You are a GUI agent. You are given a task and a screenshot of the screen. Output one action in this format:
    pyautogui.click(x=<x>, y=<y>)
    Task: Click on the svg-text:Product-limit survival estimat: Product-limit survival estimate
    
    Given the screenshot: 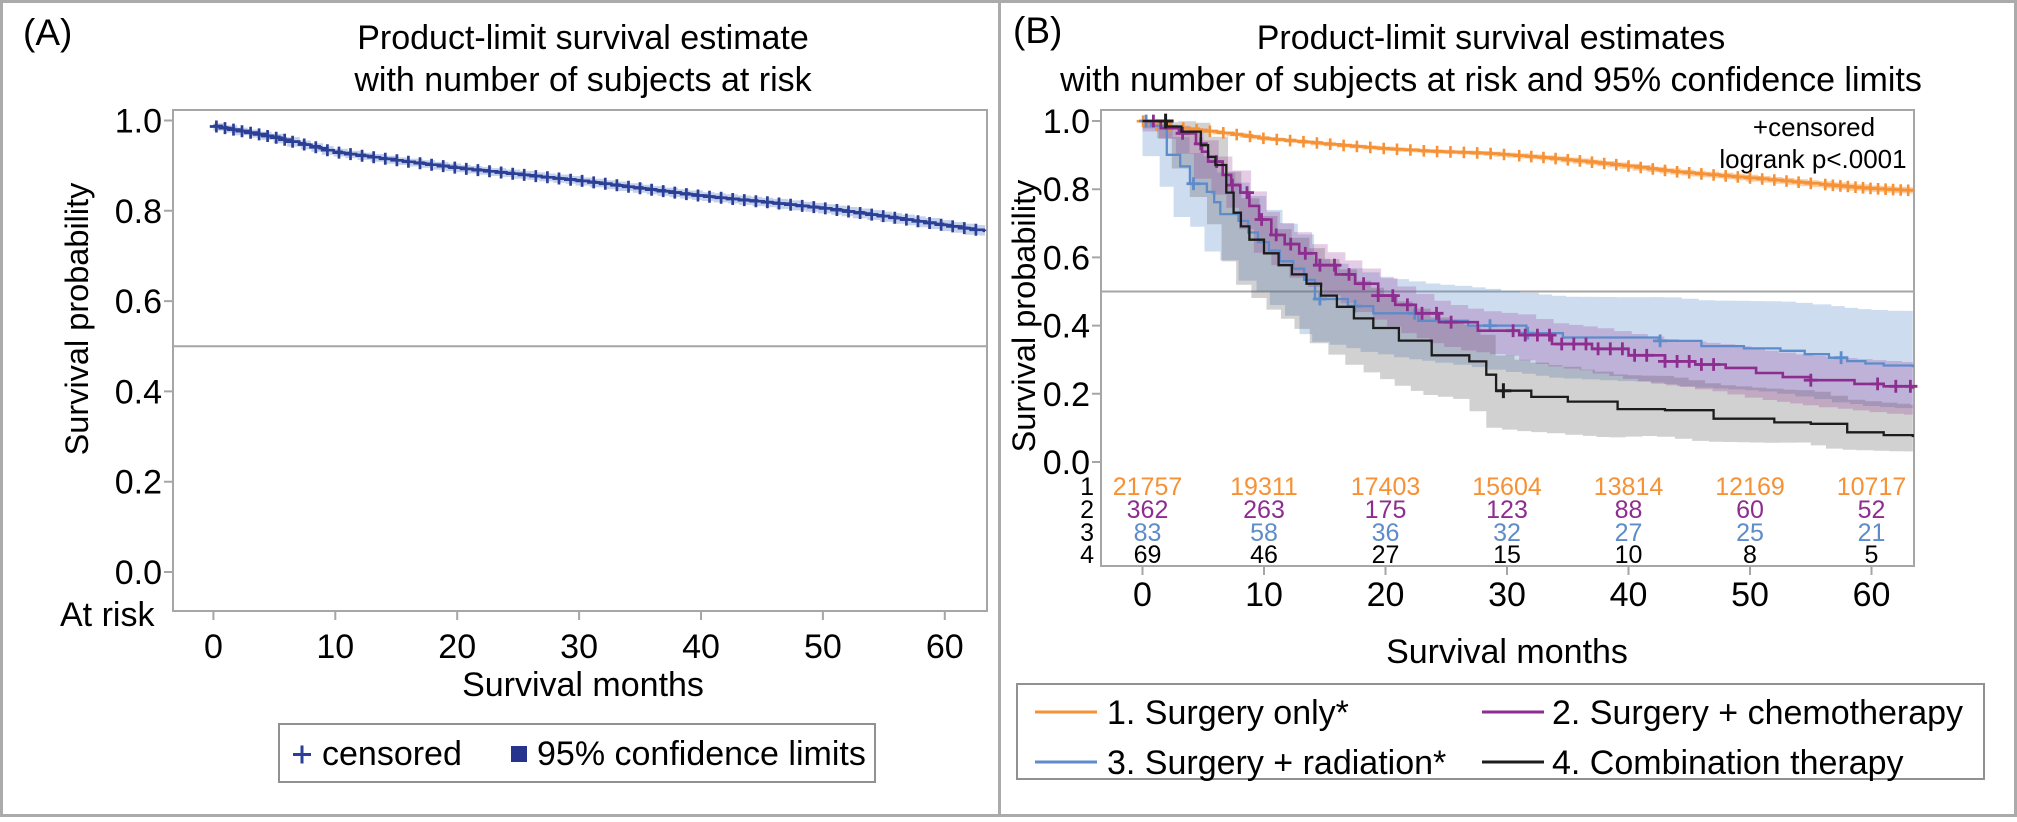 What is the action you would take?
    pyautogui.click(x=583, y=38)
    